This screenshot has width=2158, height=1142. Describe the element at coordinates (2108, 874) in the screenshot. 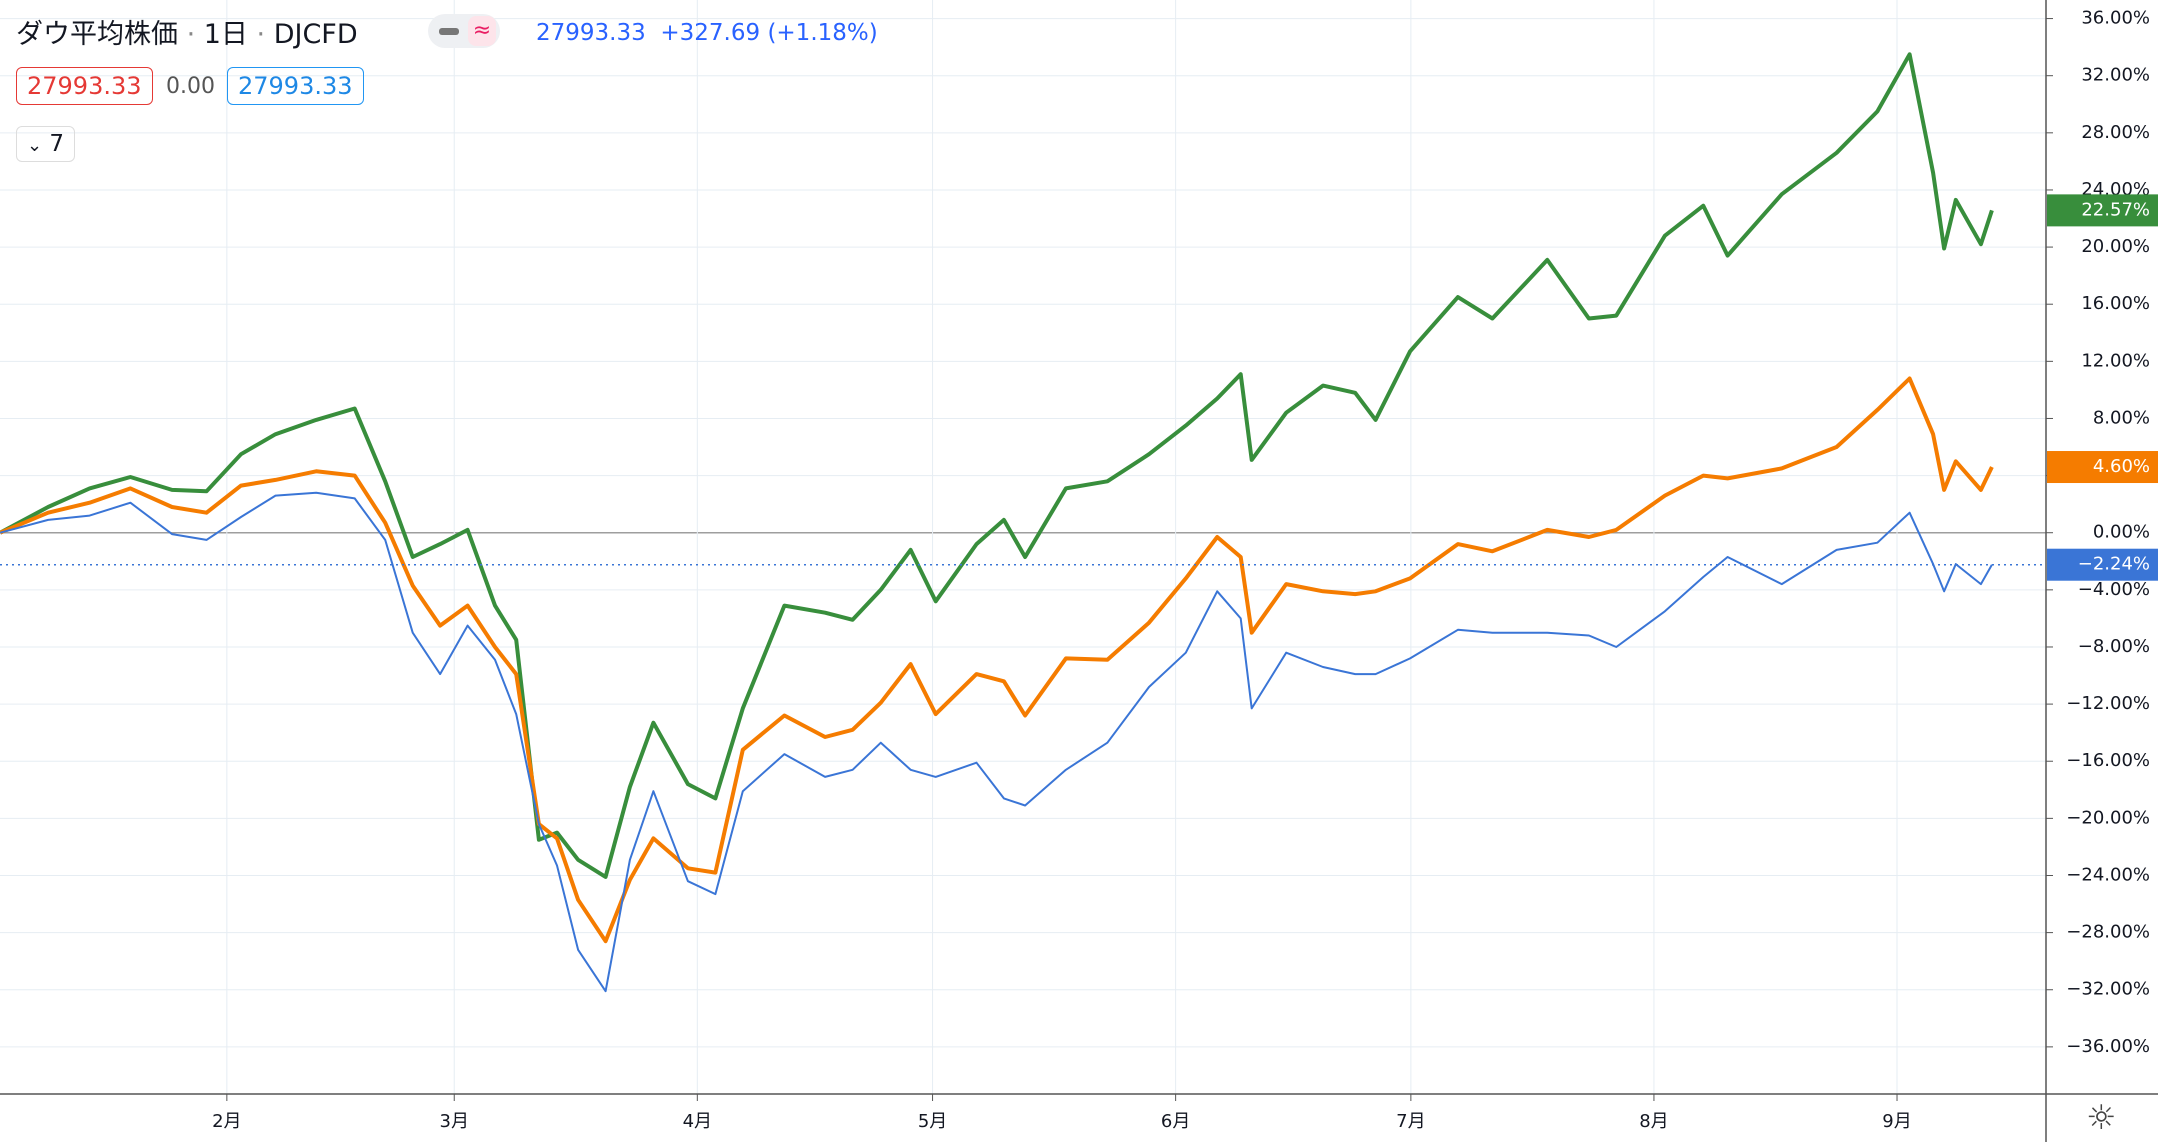

I see `y-tick-label: −24.00%` at that location.